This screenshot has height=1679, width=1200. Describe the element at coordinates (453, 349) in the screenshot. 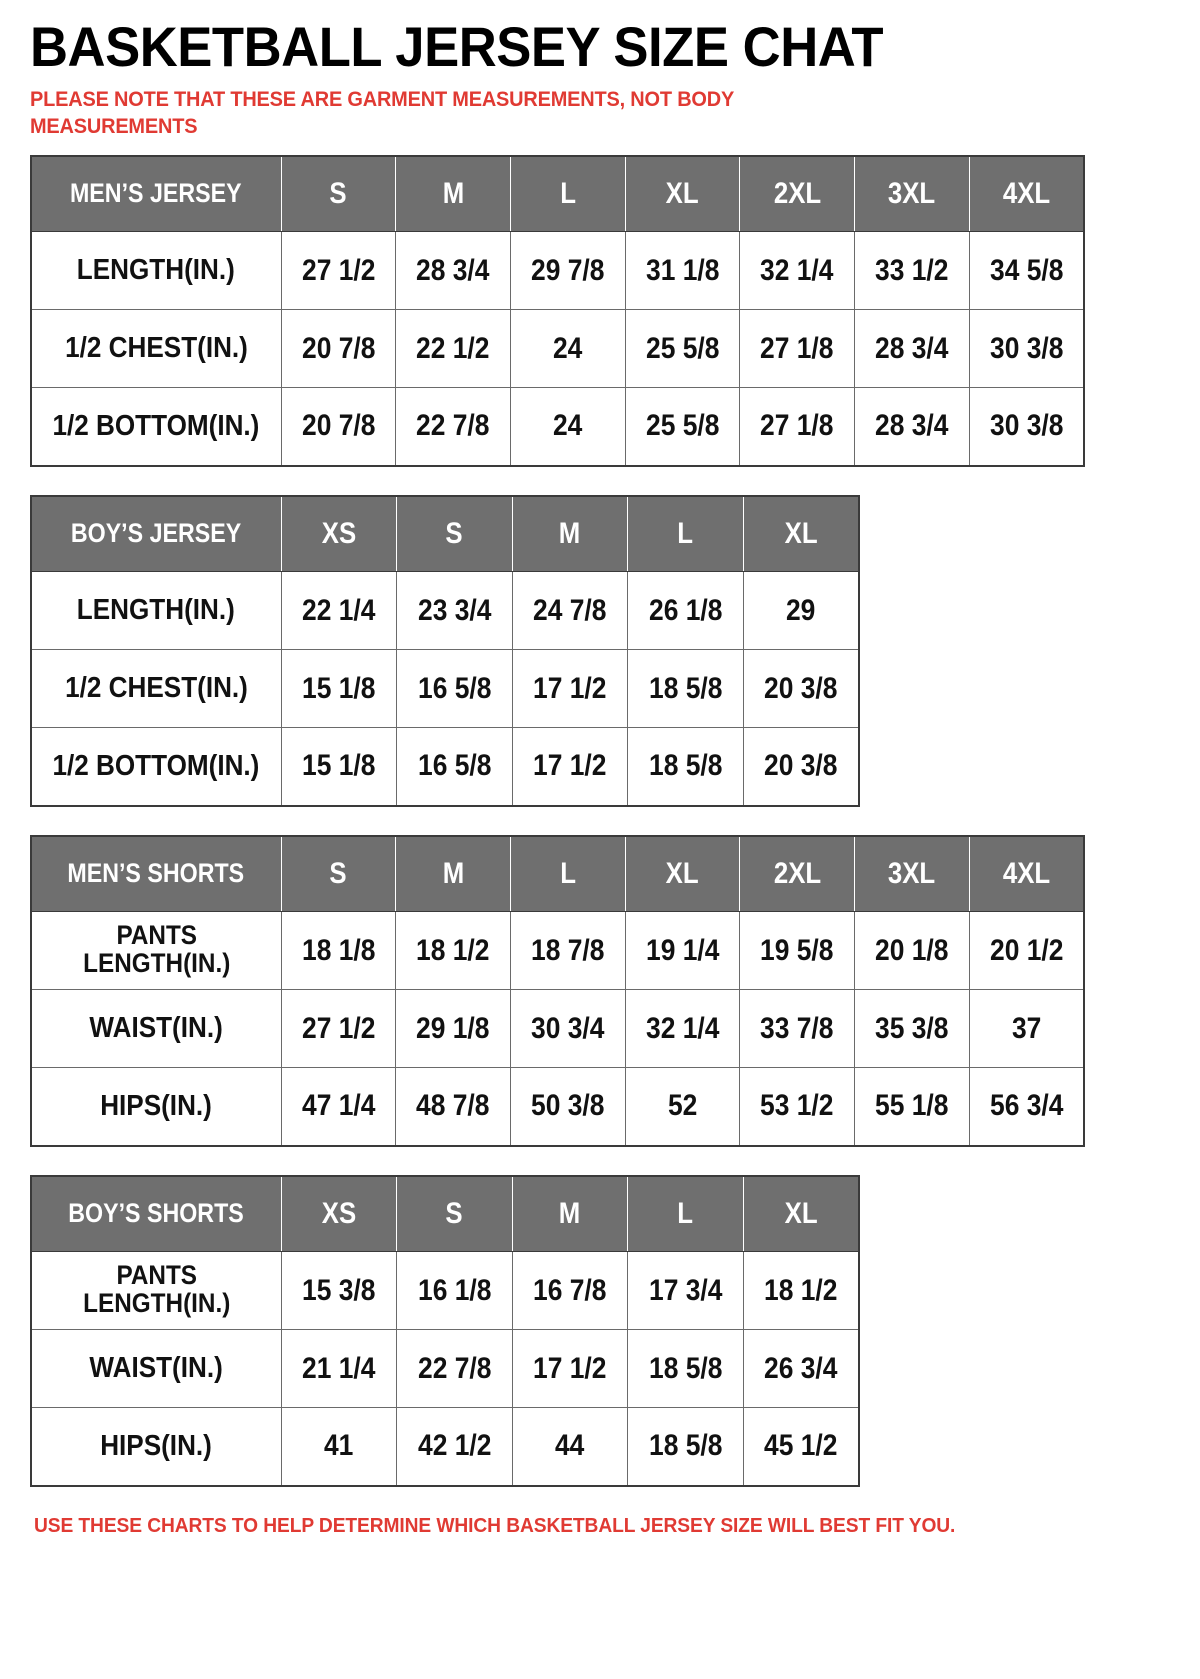

I see `measurement-cell: 22 1/2` at that location.